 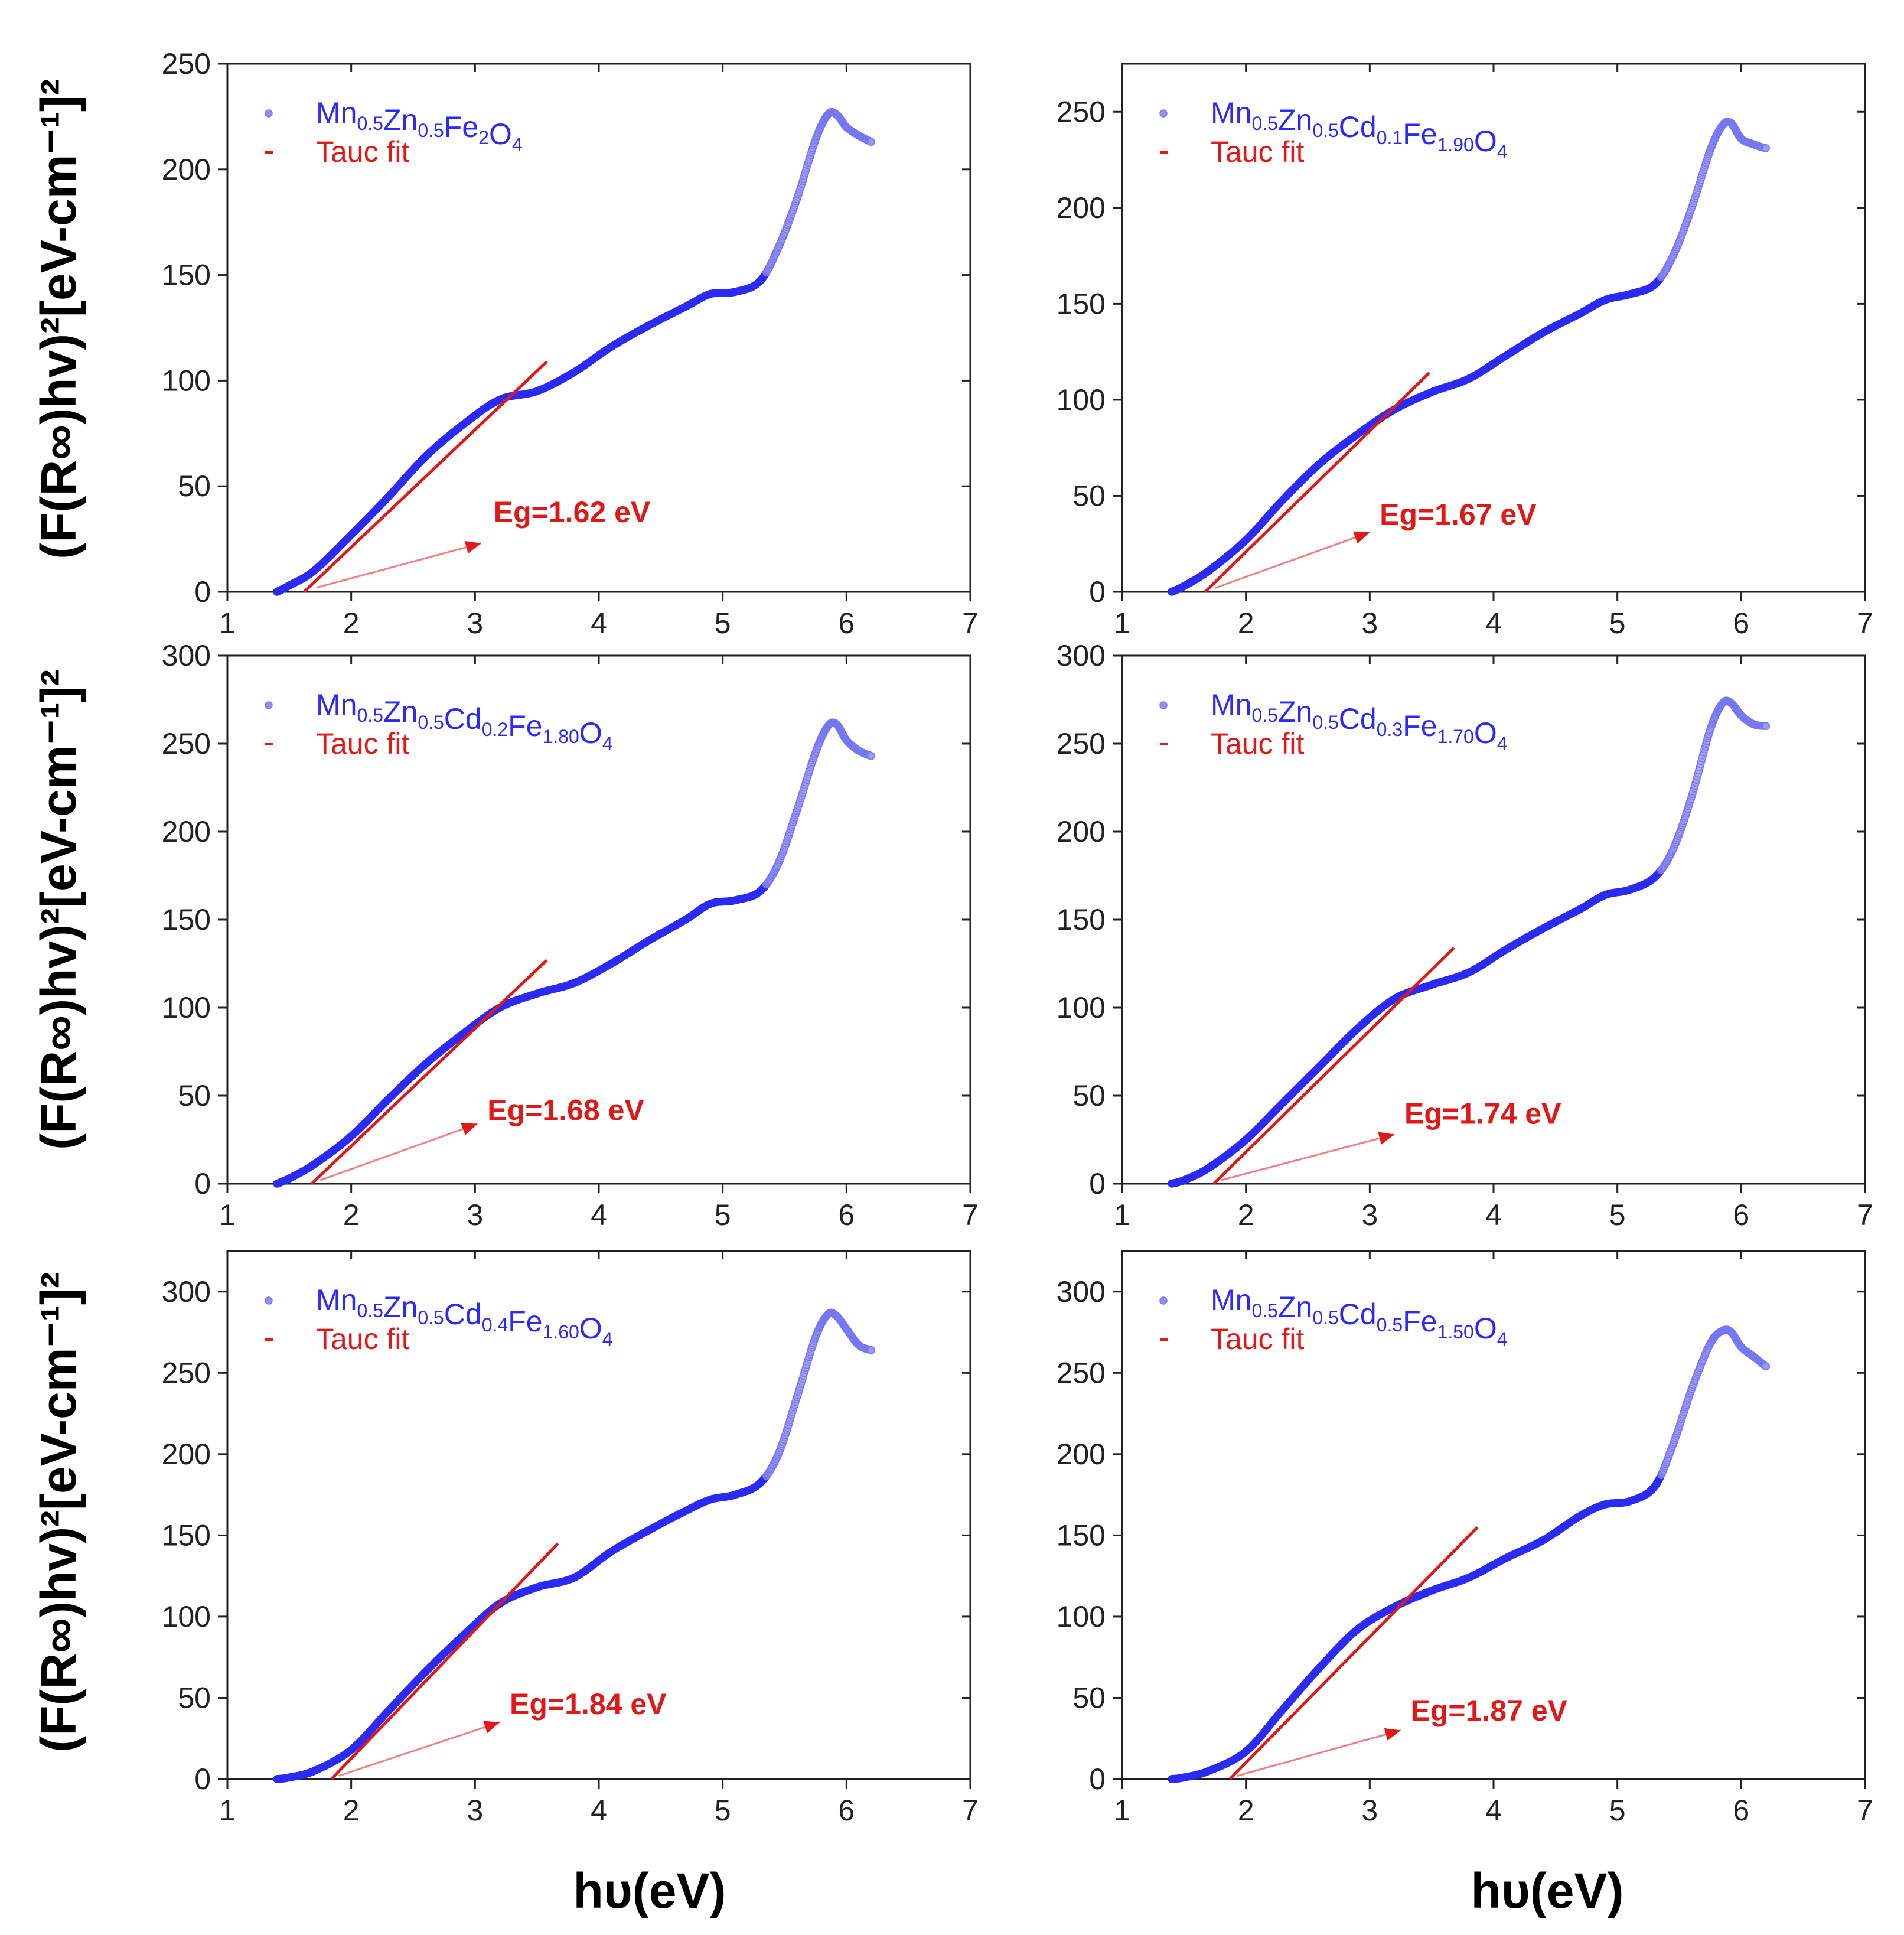 What do you see at coordinates (475, 1810) in the screenshot?
I see `x-tick-label: 3` at bounding box center [475, 1810].